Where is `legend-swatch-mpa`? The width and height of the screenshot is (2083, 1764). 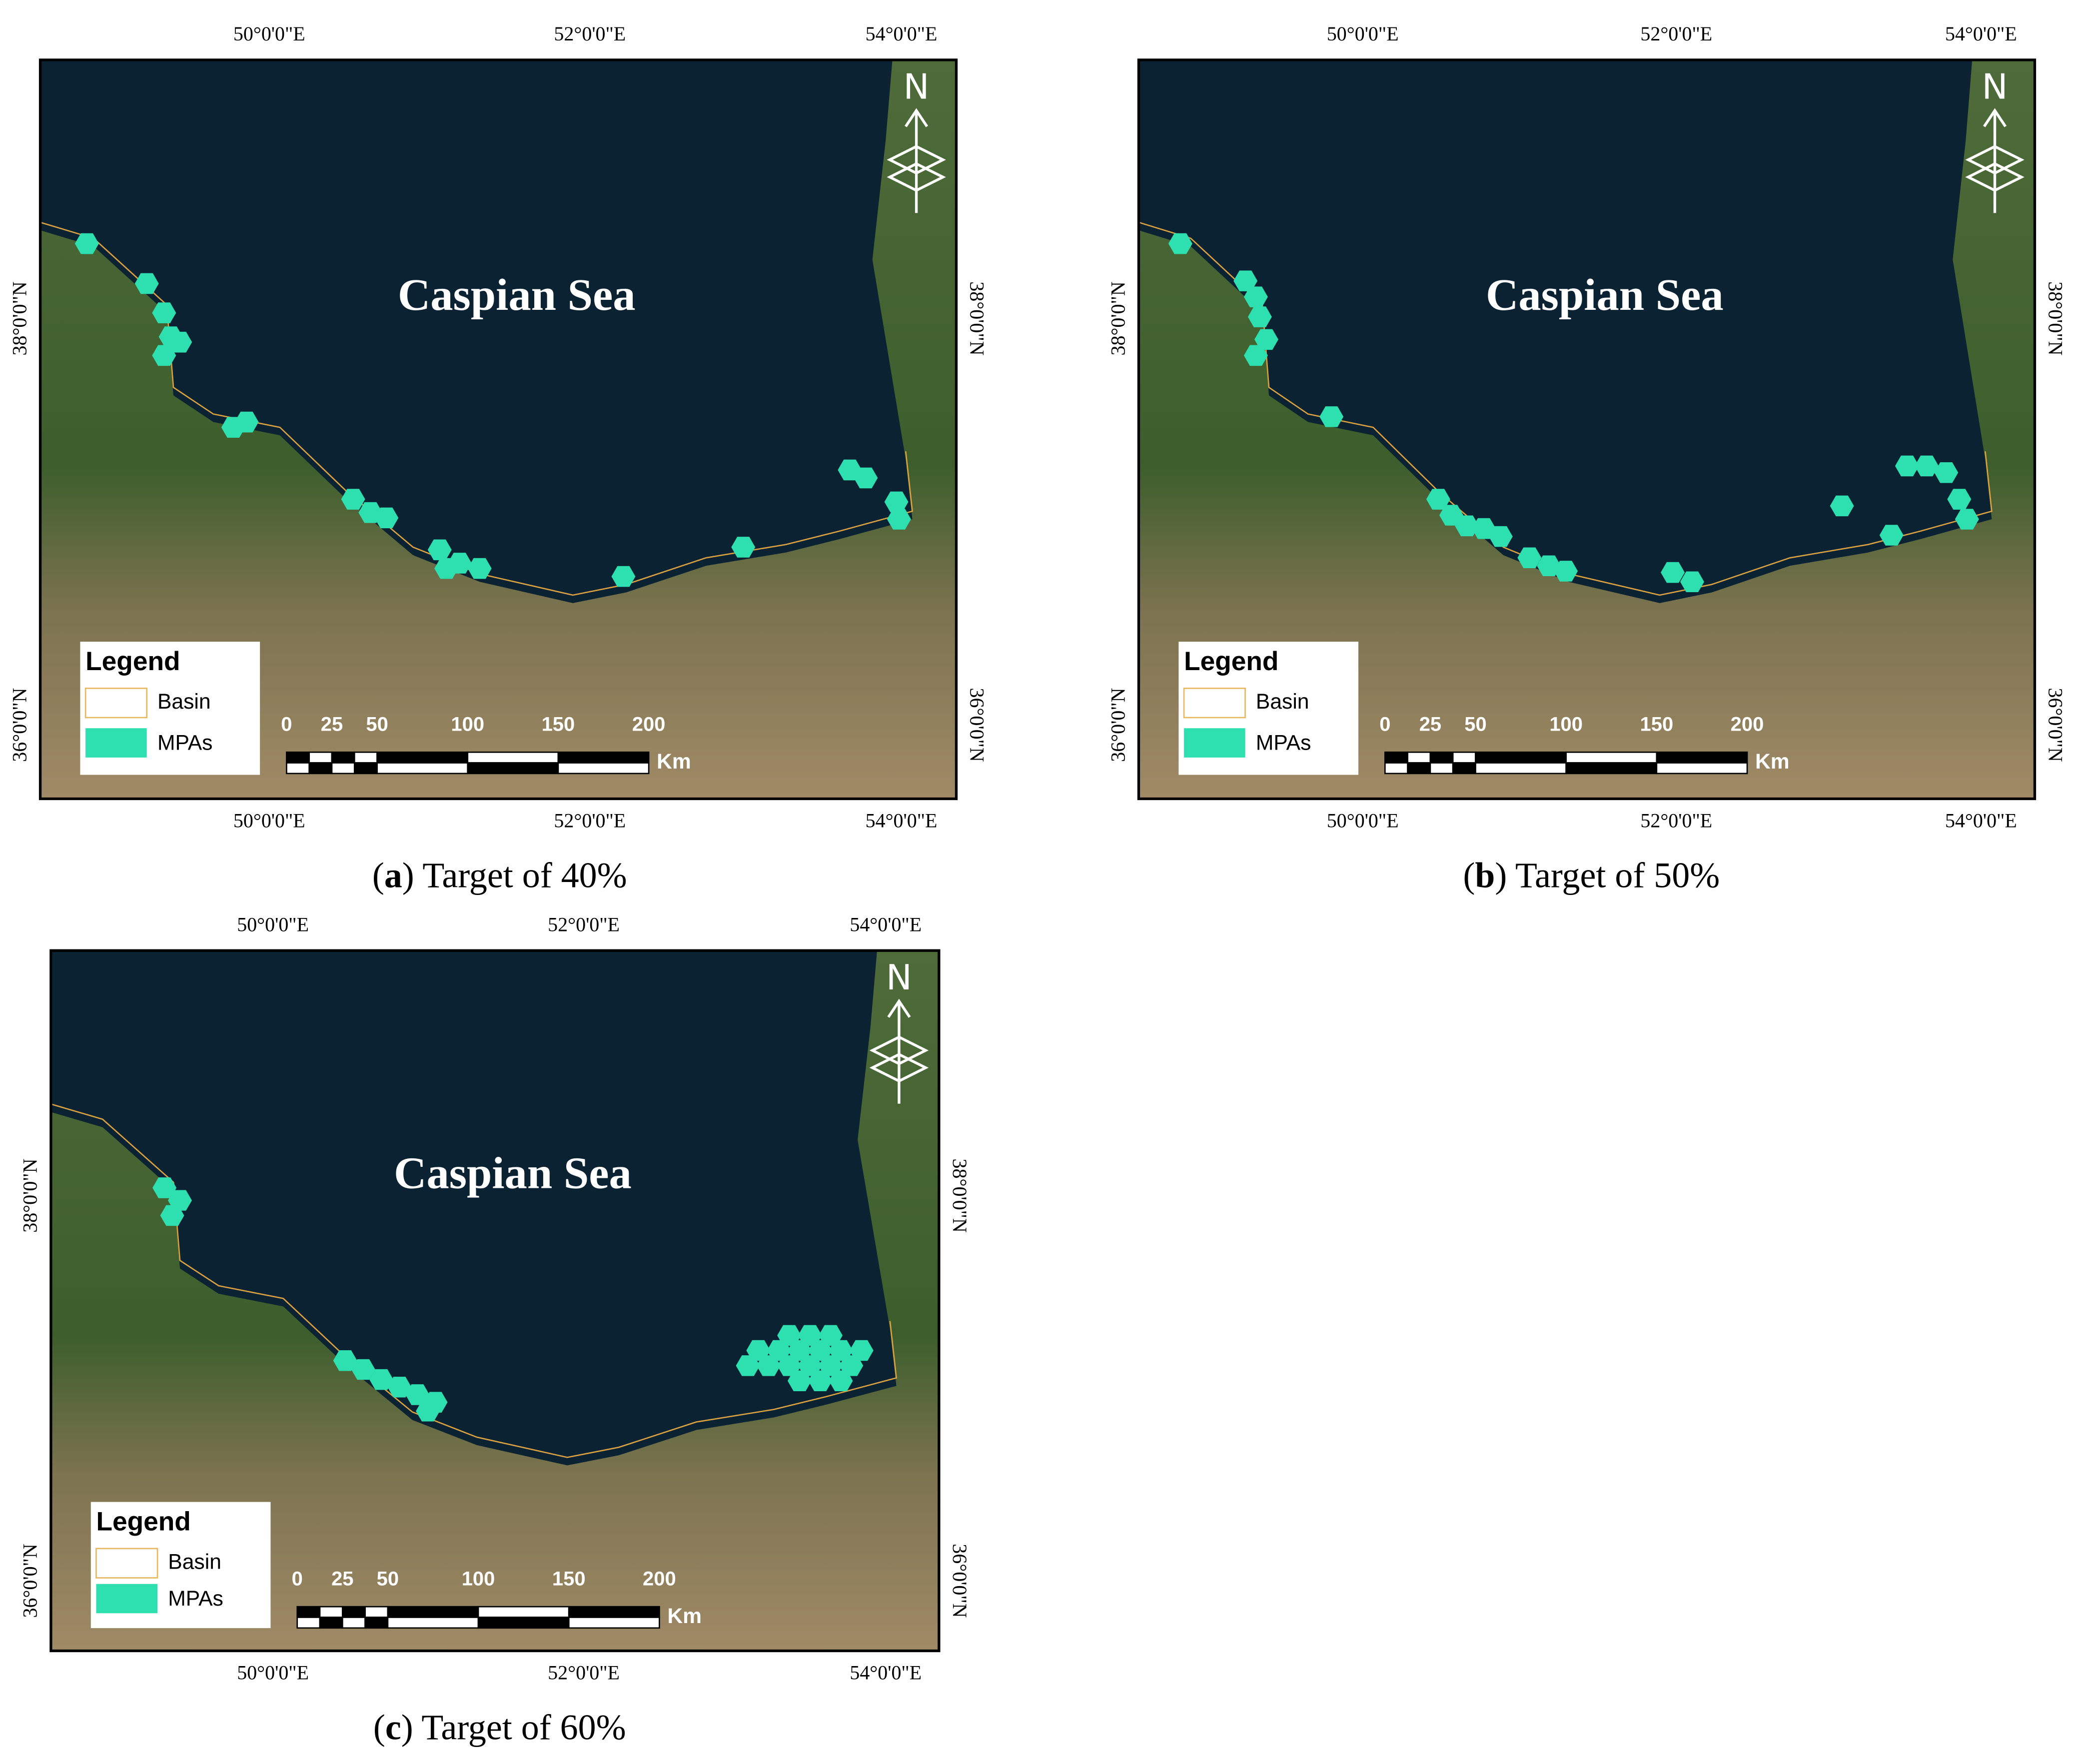
legend-swatch-mpa is located at coordinates (1214, 743).